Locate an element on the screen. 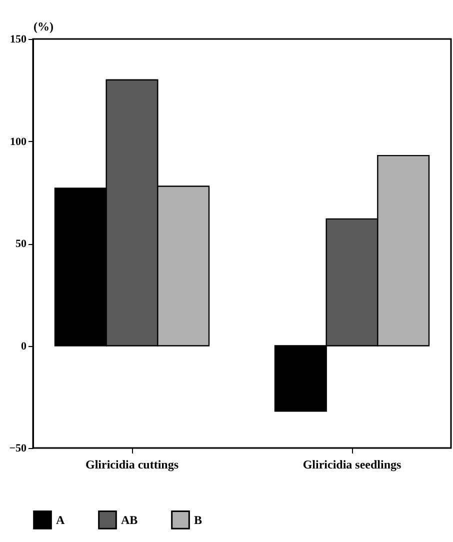 The image size is (453, 542). y-tick-label: 50 is located at coordinates (21, 244).